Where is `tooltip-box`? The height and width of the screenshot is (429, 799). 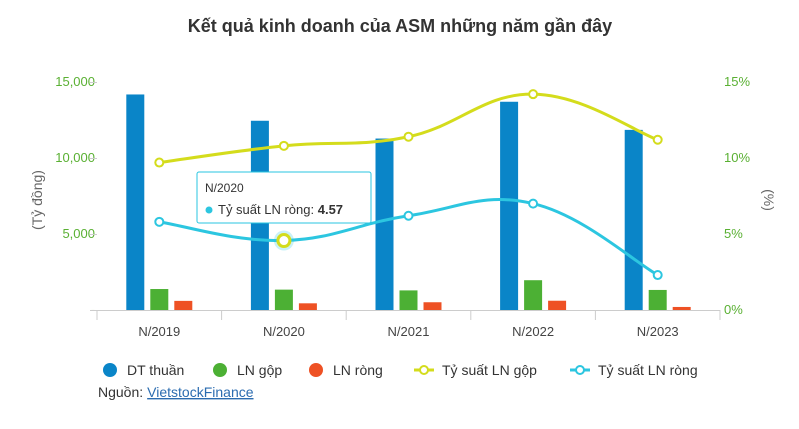
tooltip-box is located at coordinates (284, 197).